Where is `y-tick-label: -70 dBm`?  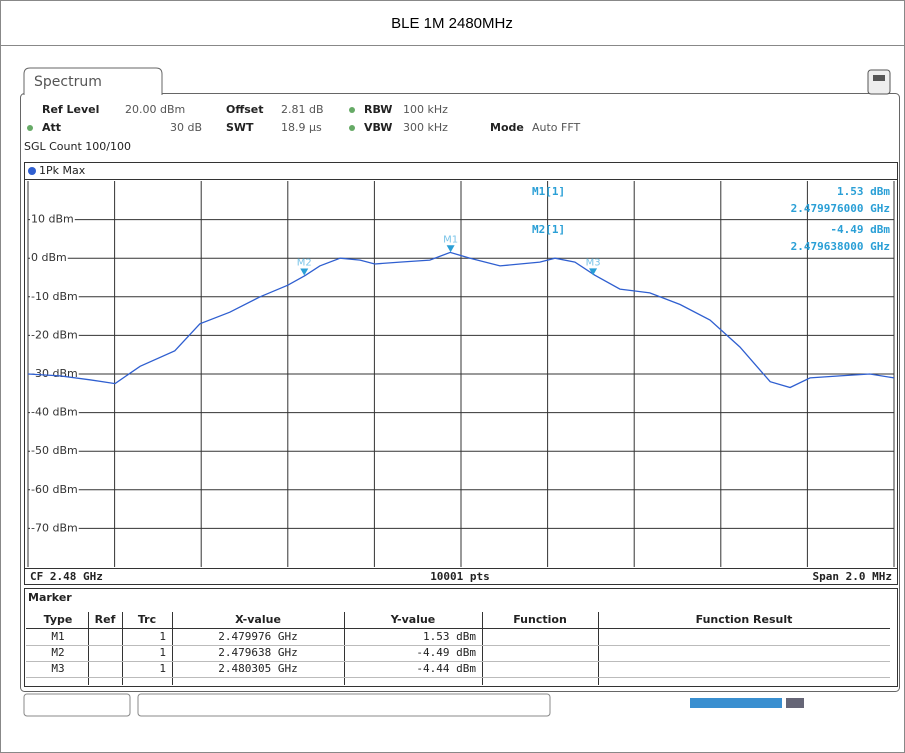 y-tick-label: -70 dBm is located at coordinates (54, 527).